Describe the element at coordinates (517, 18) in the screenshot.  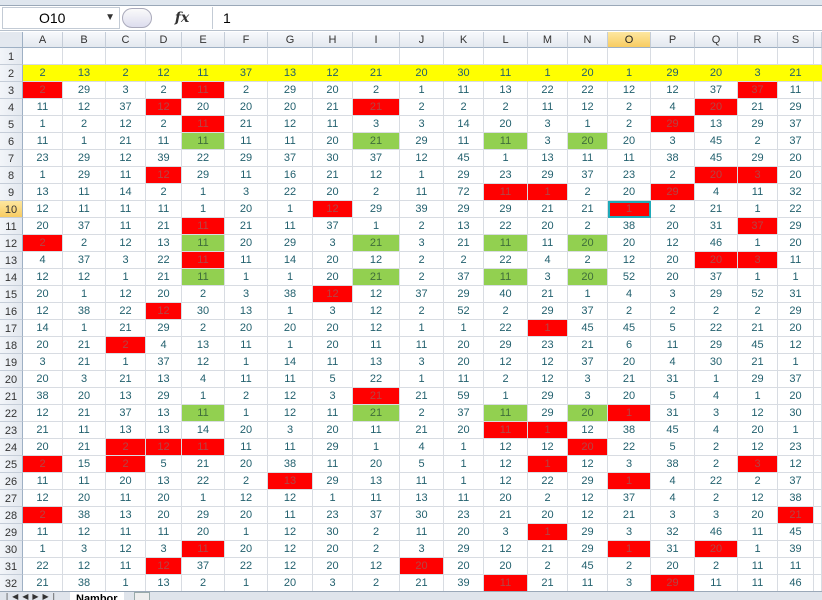
I see `formula-input: 1` at that location.